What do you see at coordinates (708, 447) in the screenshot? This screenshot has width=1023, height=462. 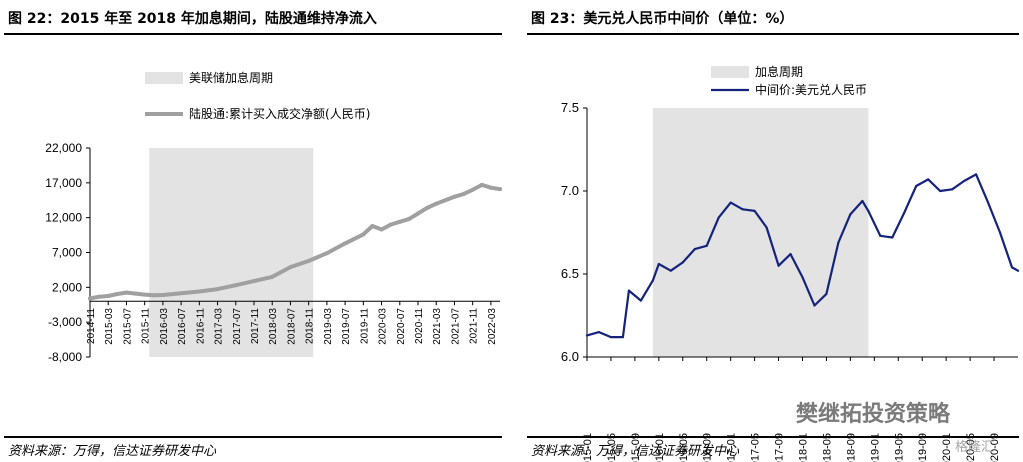 I see `x-tick-label: 2016-09` at bounding box center [708, 447].